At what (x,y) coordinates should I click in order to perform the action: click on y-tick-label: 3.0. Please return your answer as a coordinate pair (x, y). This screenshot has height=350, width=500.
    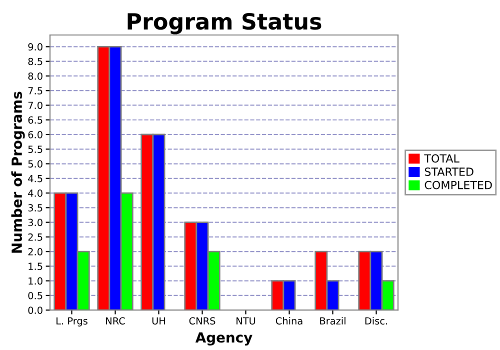
    Looking at the image, I should click on (35, 222).